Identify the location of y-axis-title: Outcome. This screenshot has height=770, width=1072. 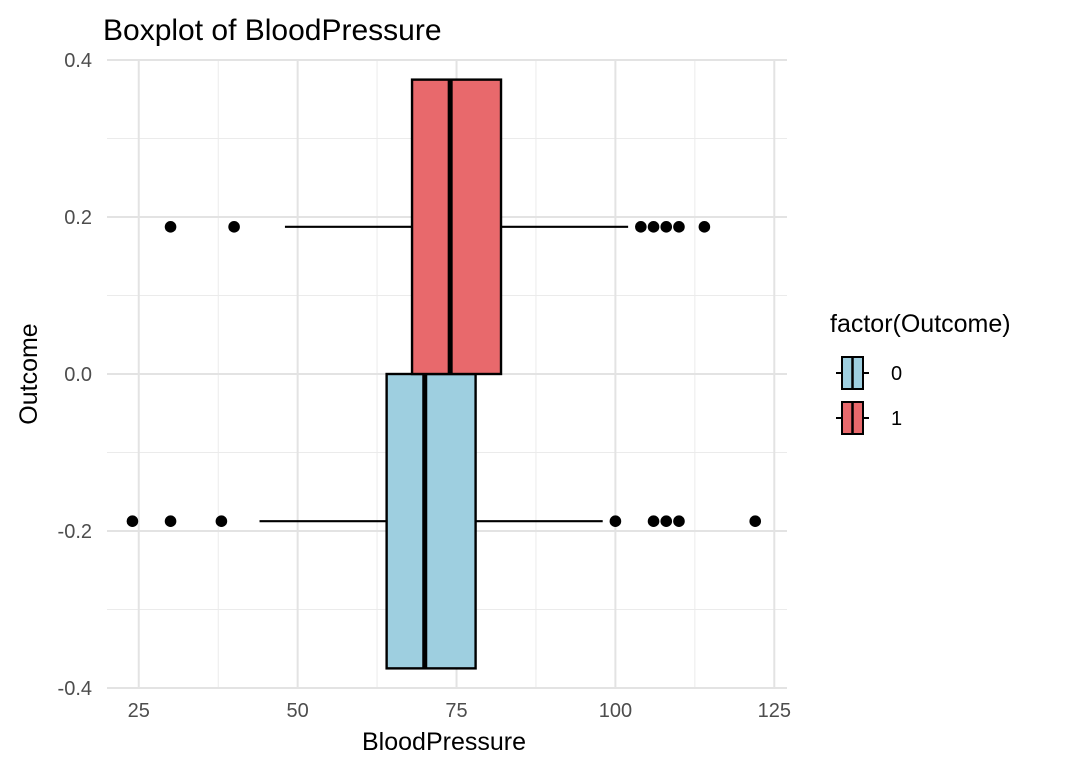
(29, 373).